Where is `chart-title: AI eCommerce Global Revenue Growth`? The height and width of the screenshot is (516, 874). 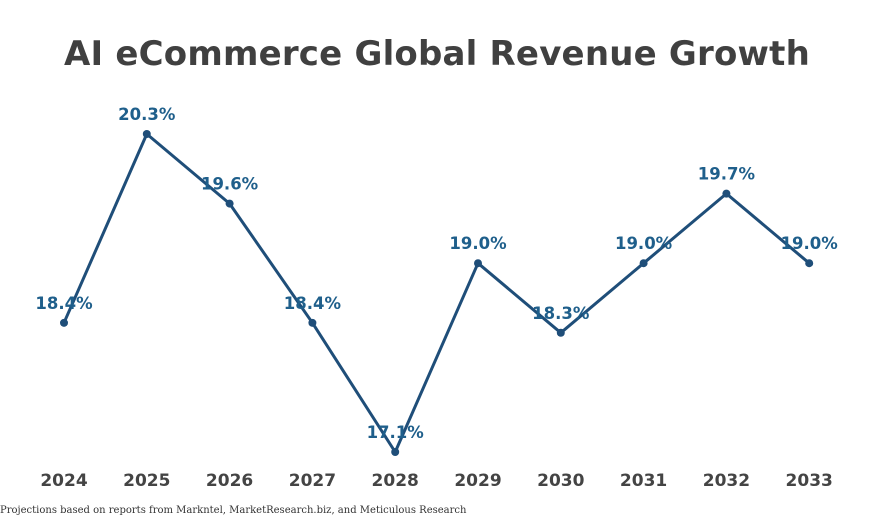
chart-title: AI eCommerce Global Revenue Growth is located at coordinates (437, 54).